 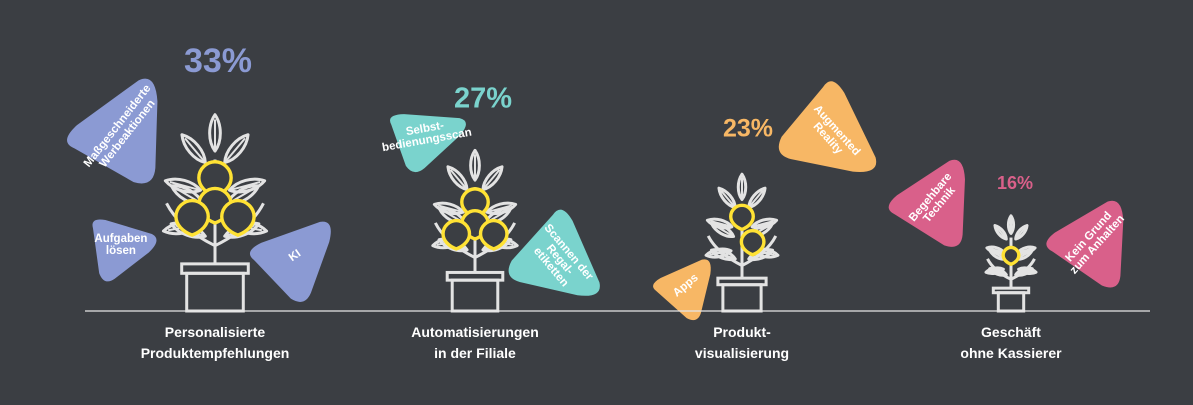 I want to click on tag-2: KI, so click(x=290, y=261).